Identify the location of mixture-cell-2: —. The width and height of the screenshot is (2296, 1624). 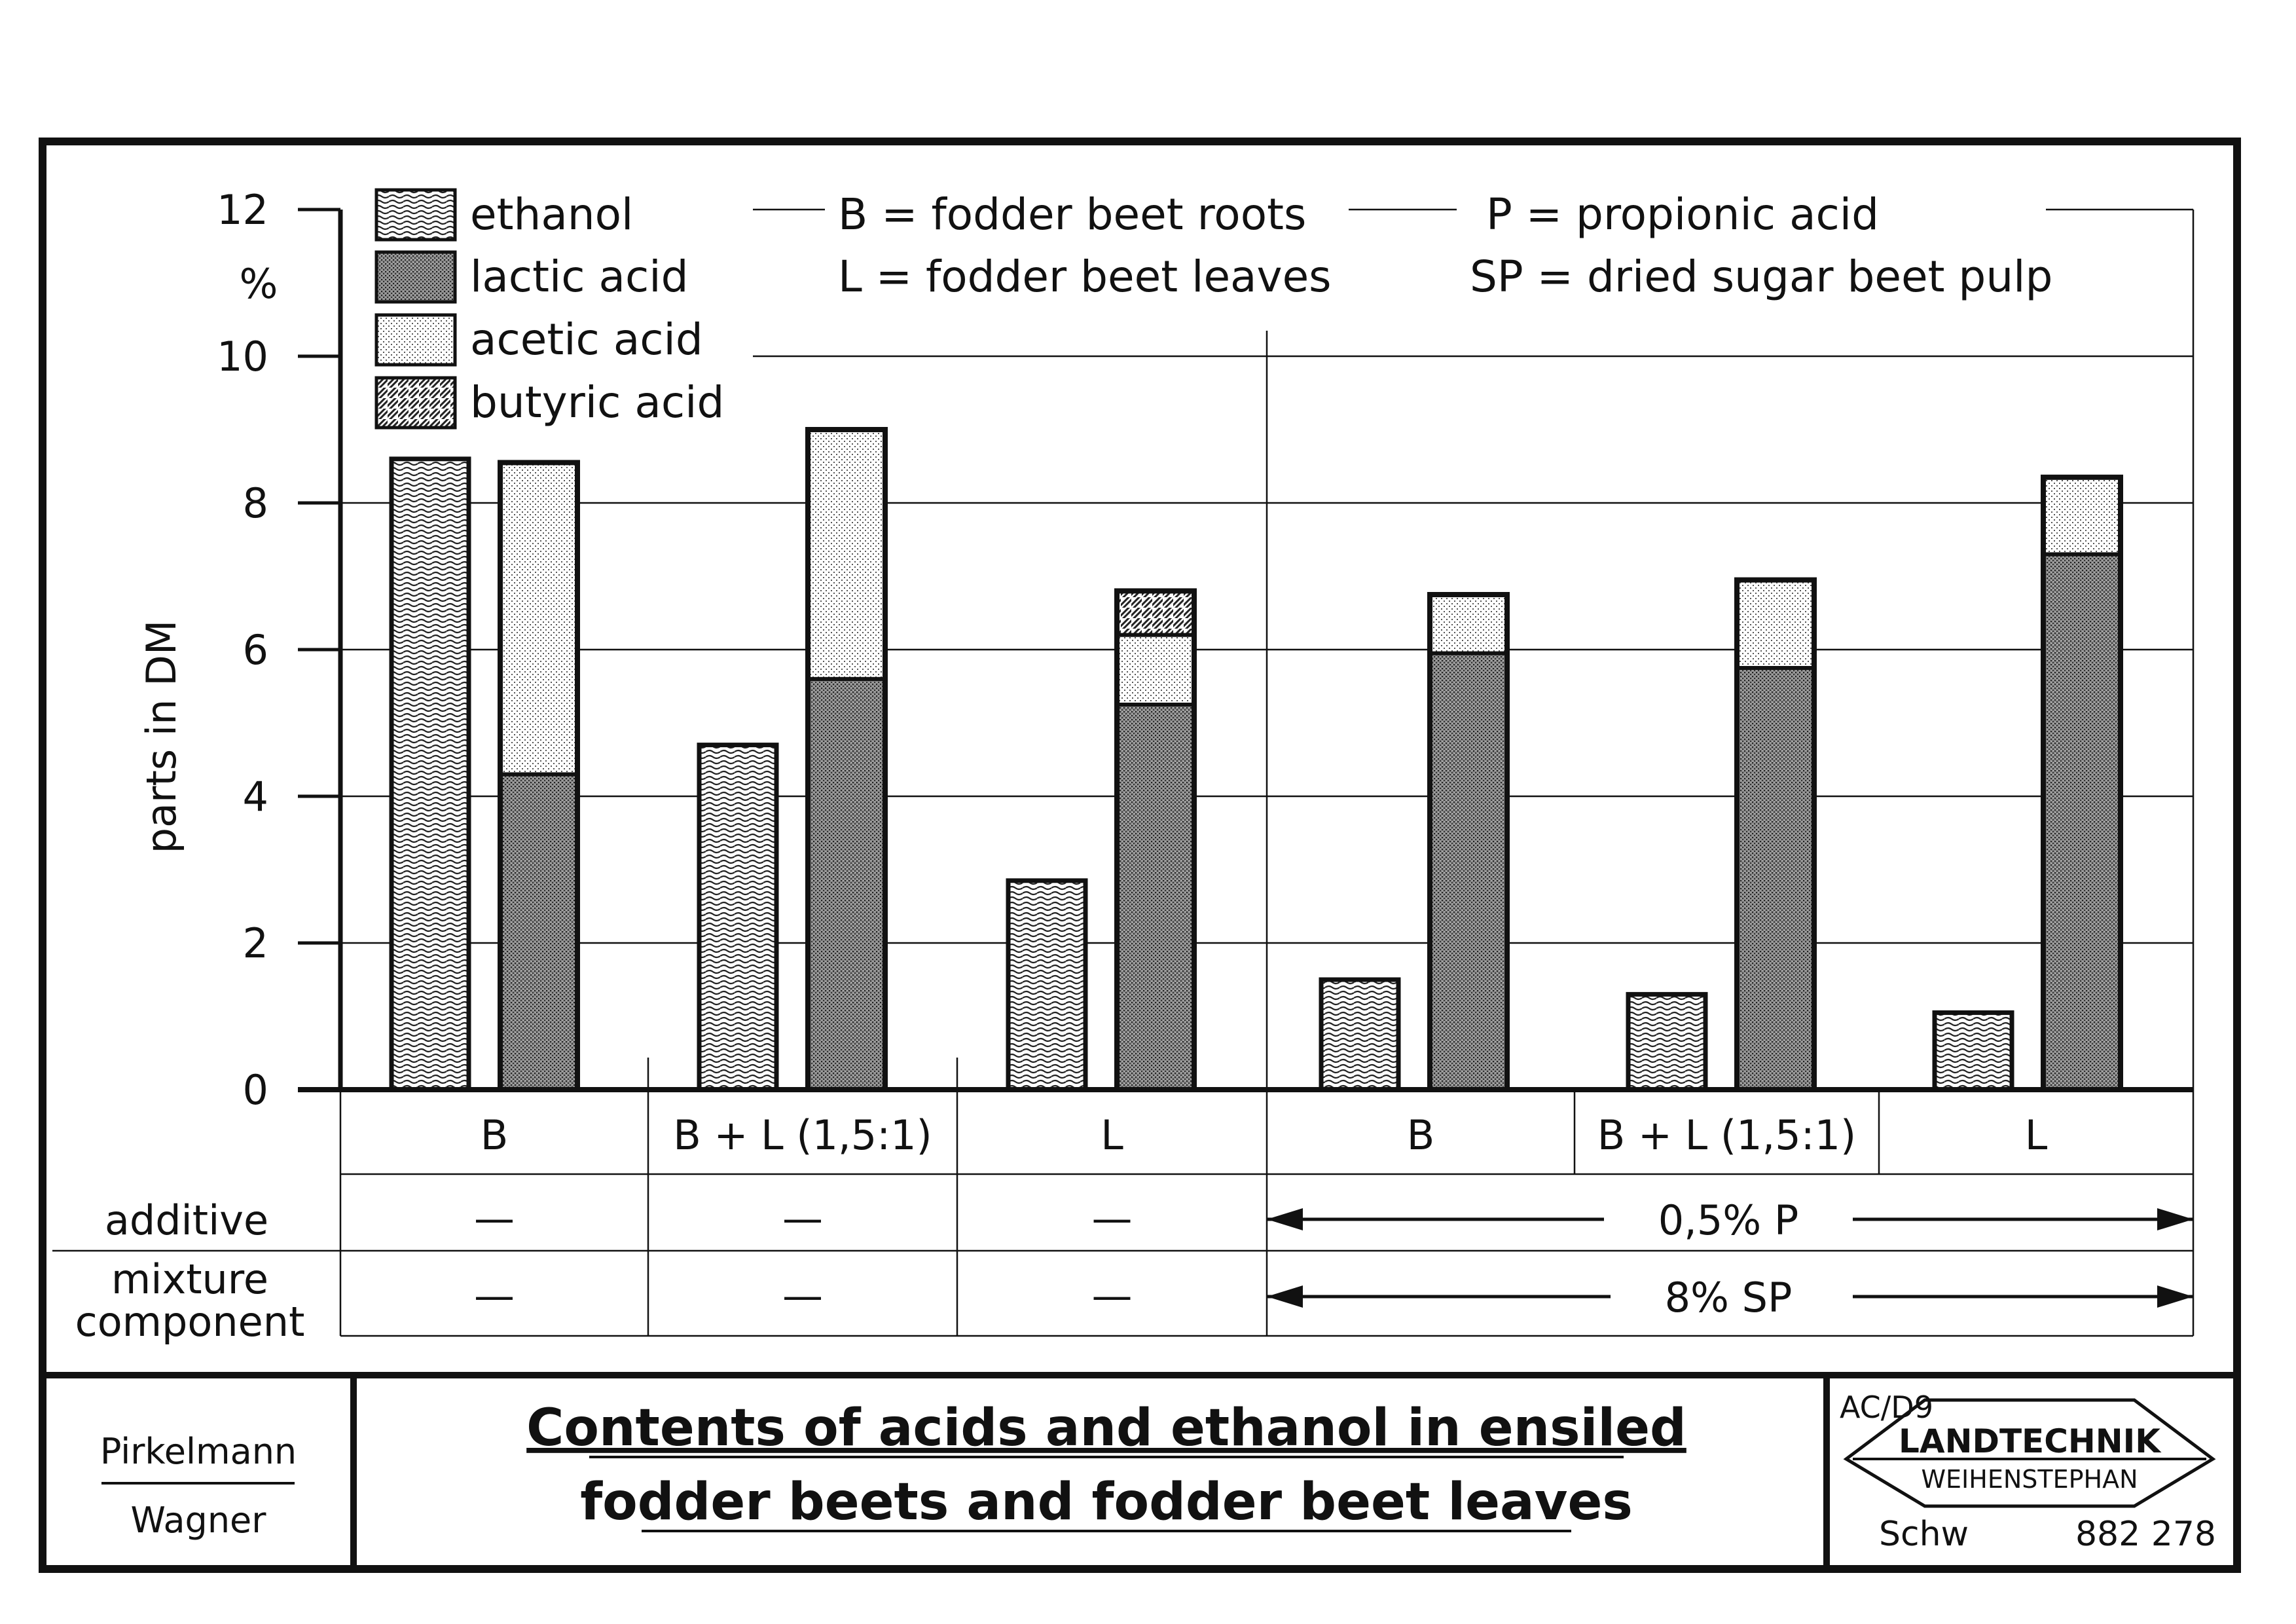
(1112, 1296).